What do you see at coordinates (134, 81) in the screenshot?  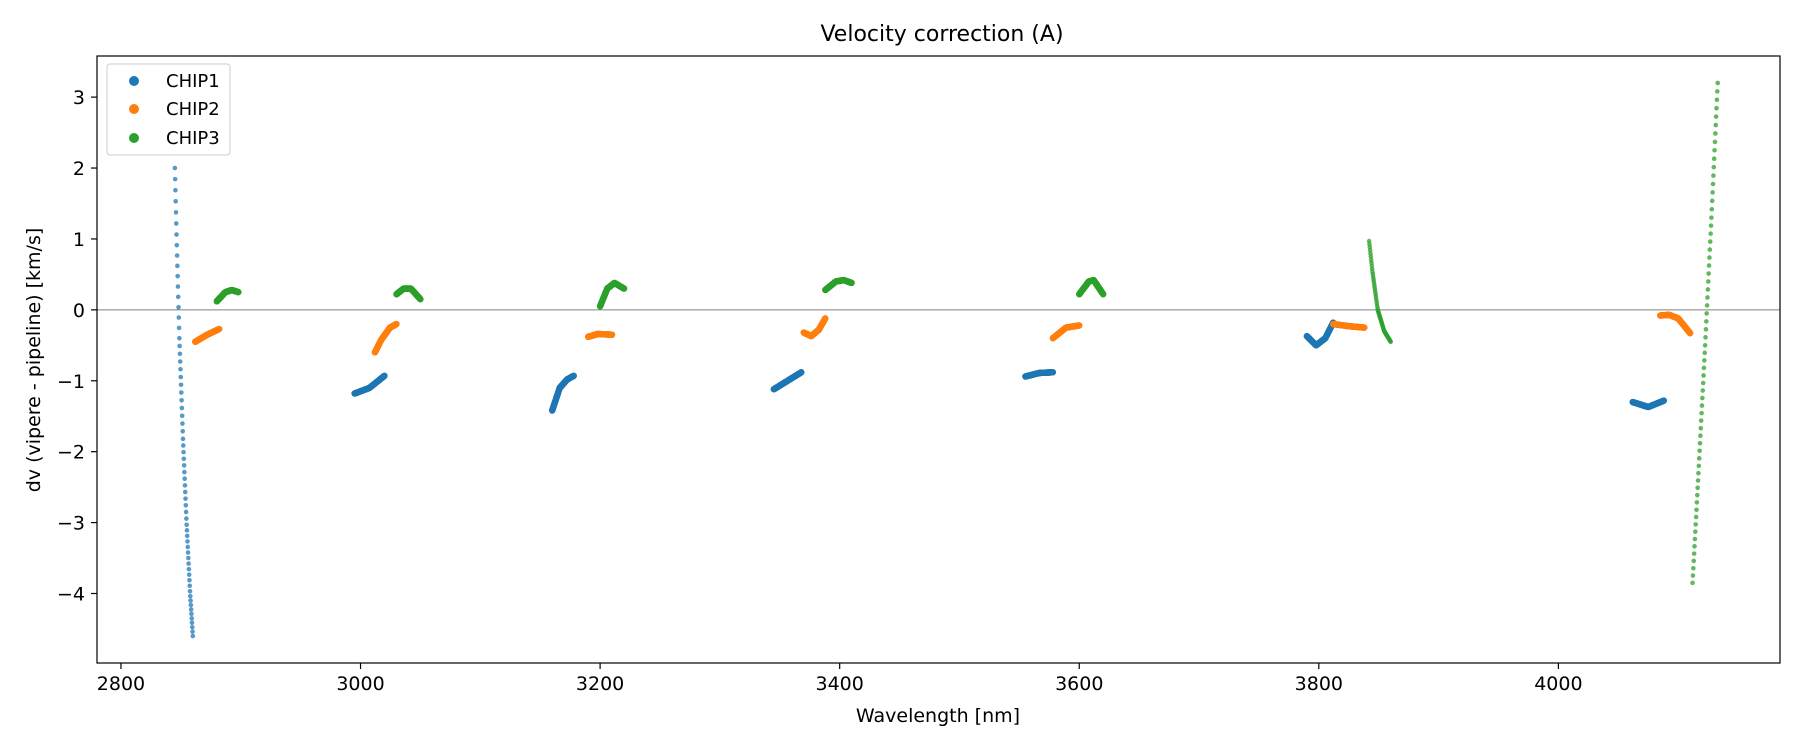 I see `legend-marker-chip1` at bounding box center [134, 81].